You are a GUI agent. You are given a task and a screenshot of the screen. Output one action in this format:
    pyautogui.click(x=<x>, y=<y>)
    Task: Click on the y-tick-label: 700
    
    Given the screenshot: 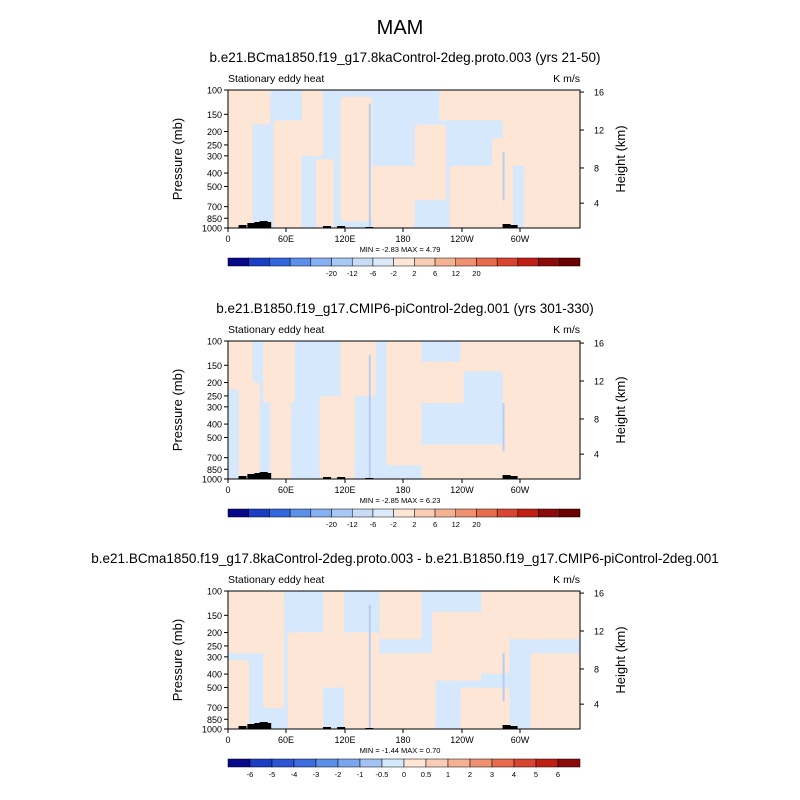 What is the action you would take?
    pyautogui.click(x=214, y=708)
    